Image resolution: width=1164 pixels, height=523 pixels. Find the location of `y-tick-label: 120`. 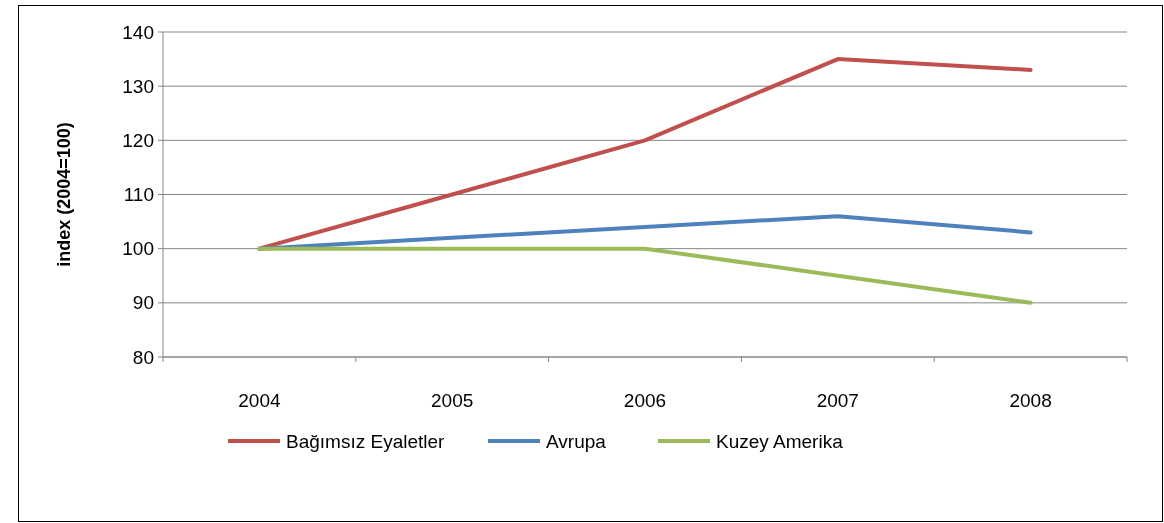

y-tick-label: 120 is located at coordinates (138, 140).